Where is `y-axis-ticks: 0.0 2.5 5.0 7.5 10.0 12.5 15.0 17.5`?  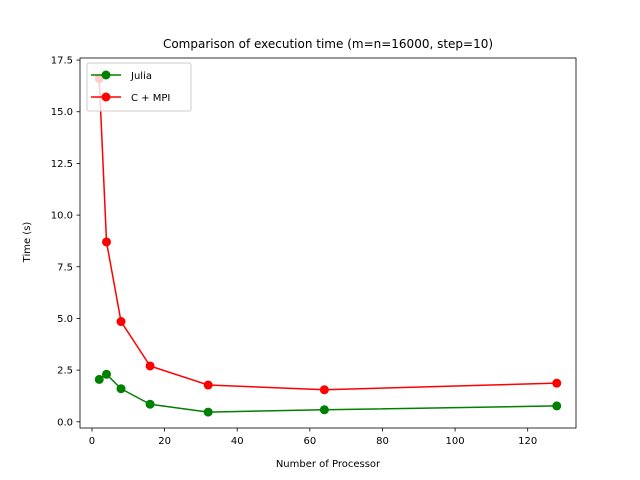 y-axis-ticks: 0.0 2.5 5.0 7.5 10.0 12.5 15.0 17.5 is located at coordinates (65, 242).